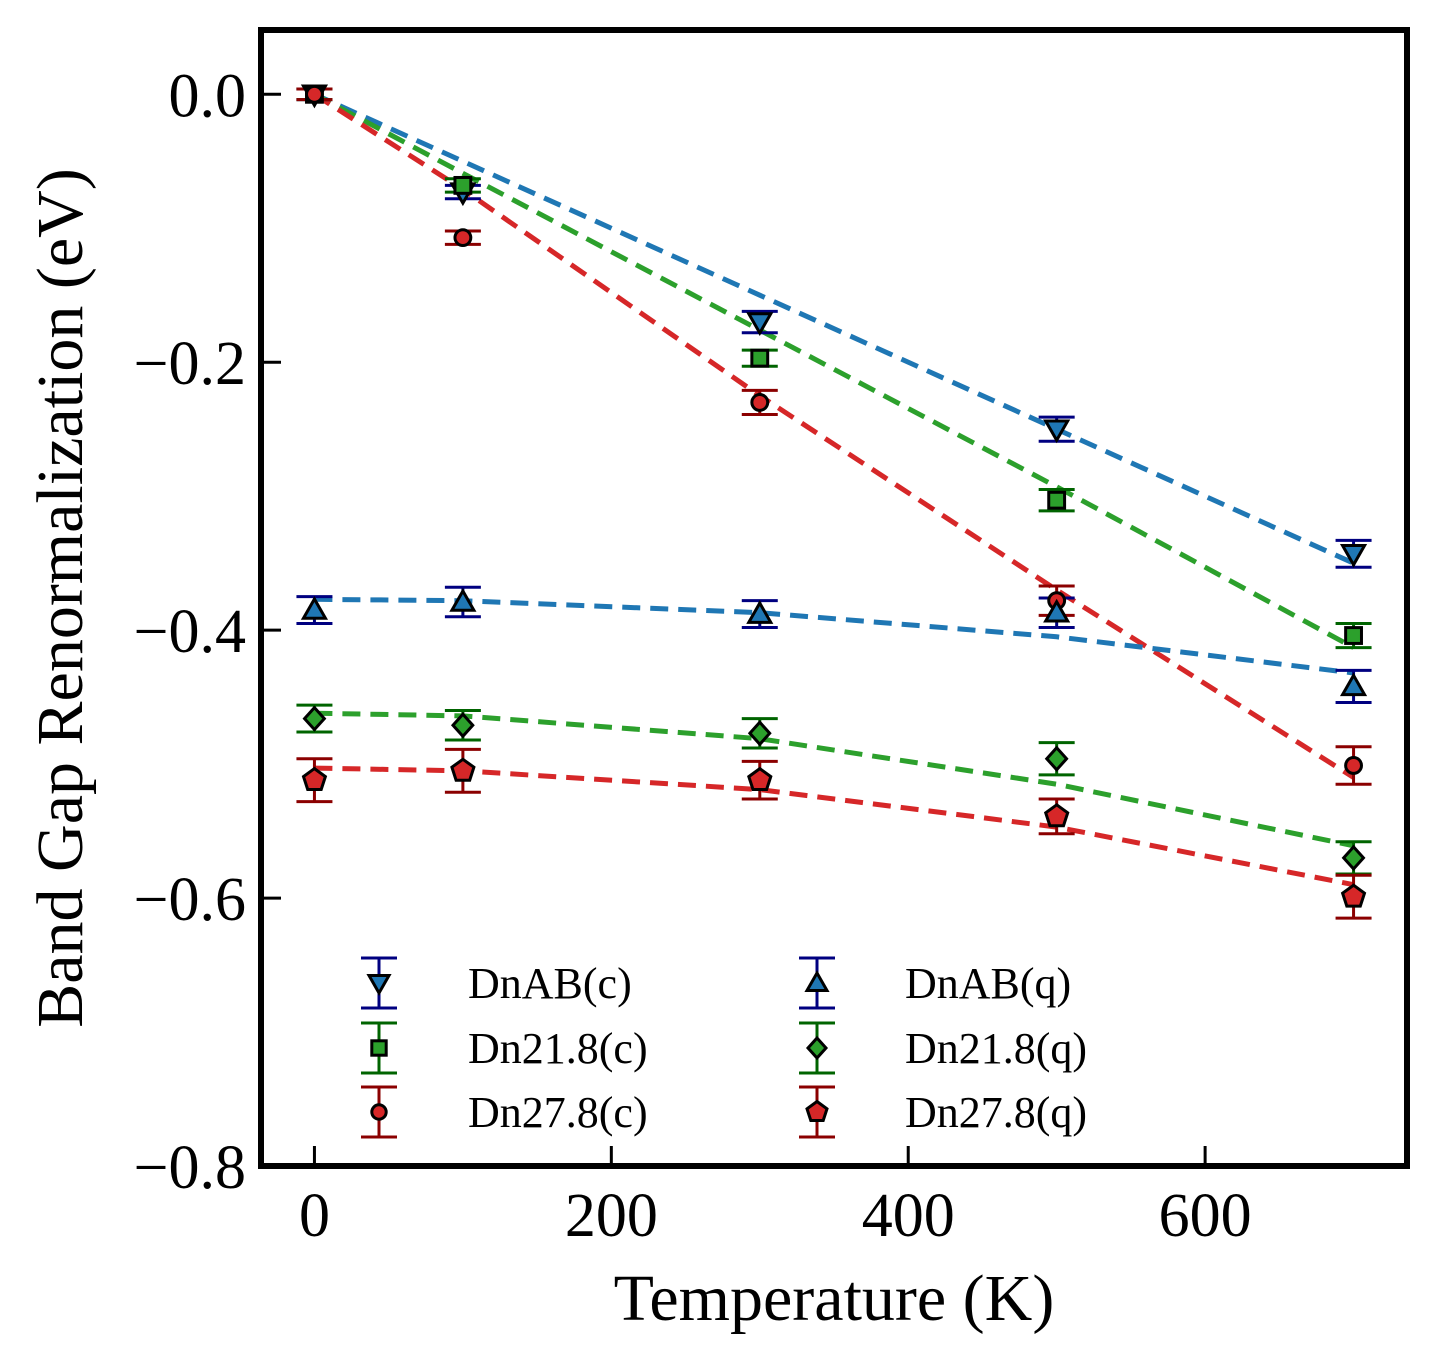  Describe the element at coordinates (60, 598) in the screenshot. I see `y-axis-label: Band Gap Renormalization (eV)` at that location.